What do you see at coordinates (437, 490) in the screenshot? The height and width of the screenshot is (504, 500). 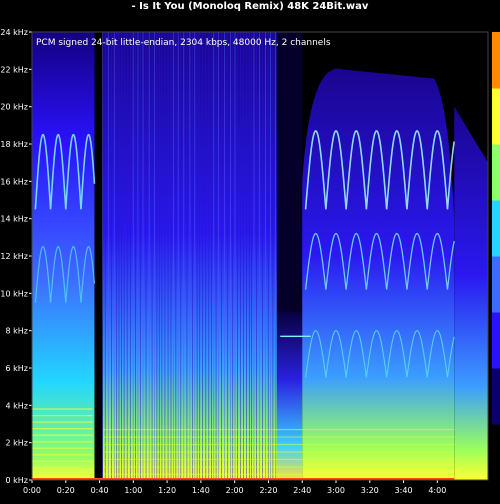 I see `x-tick-label: 4:00` at bounding box center [437, 490].